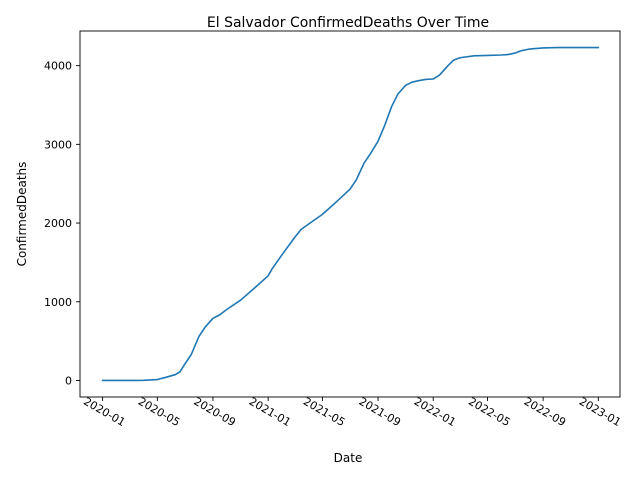 The height and width of the screenshot is (480, 640). What do you see at coordinates (58, 144) in the screenshot?
I see `y-tick-label: 3000` at bounding box center [58, 144].